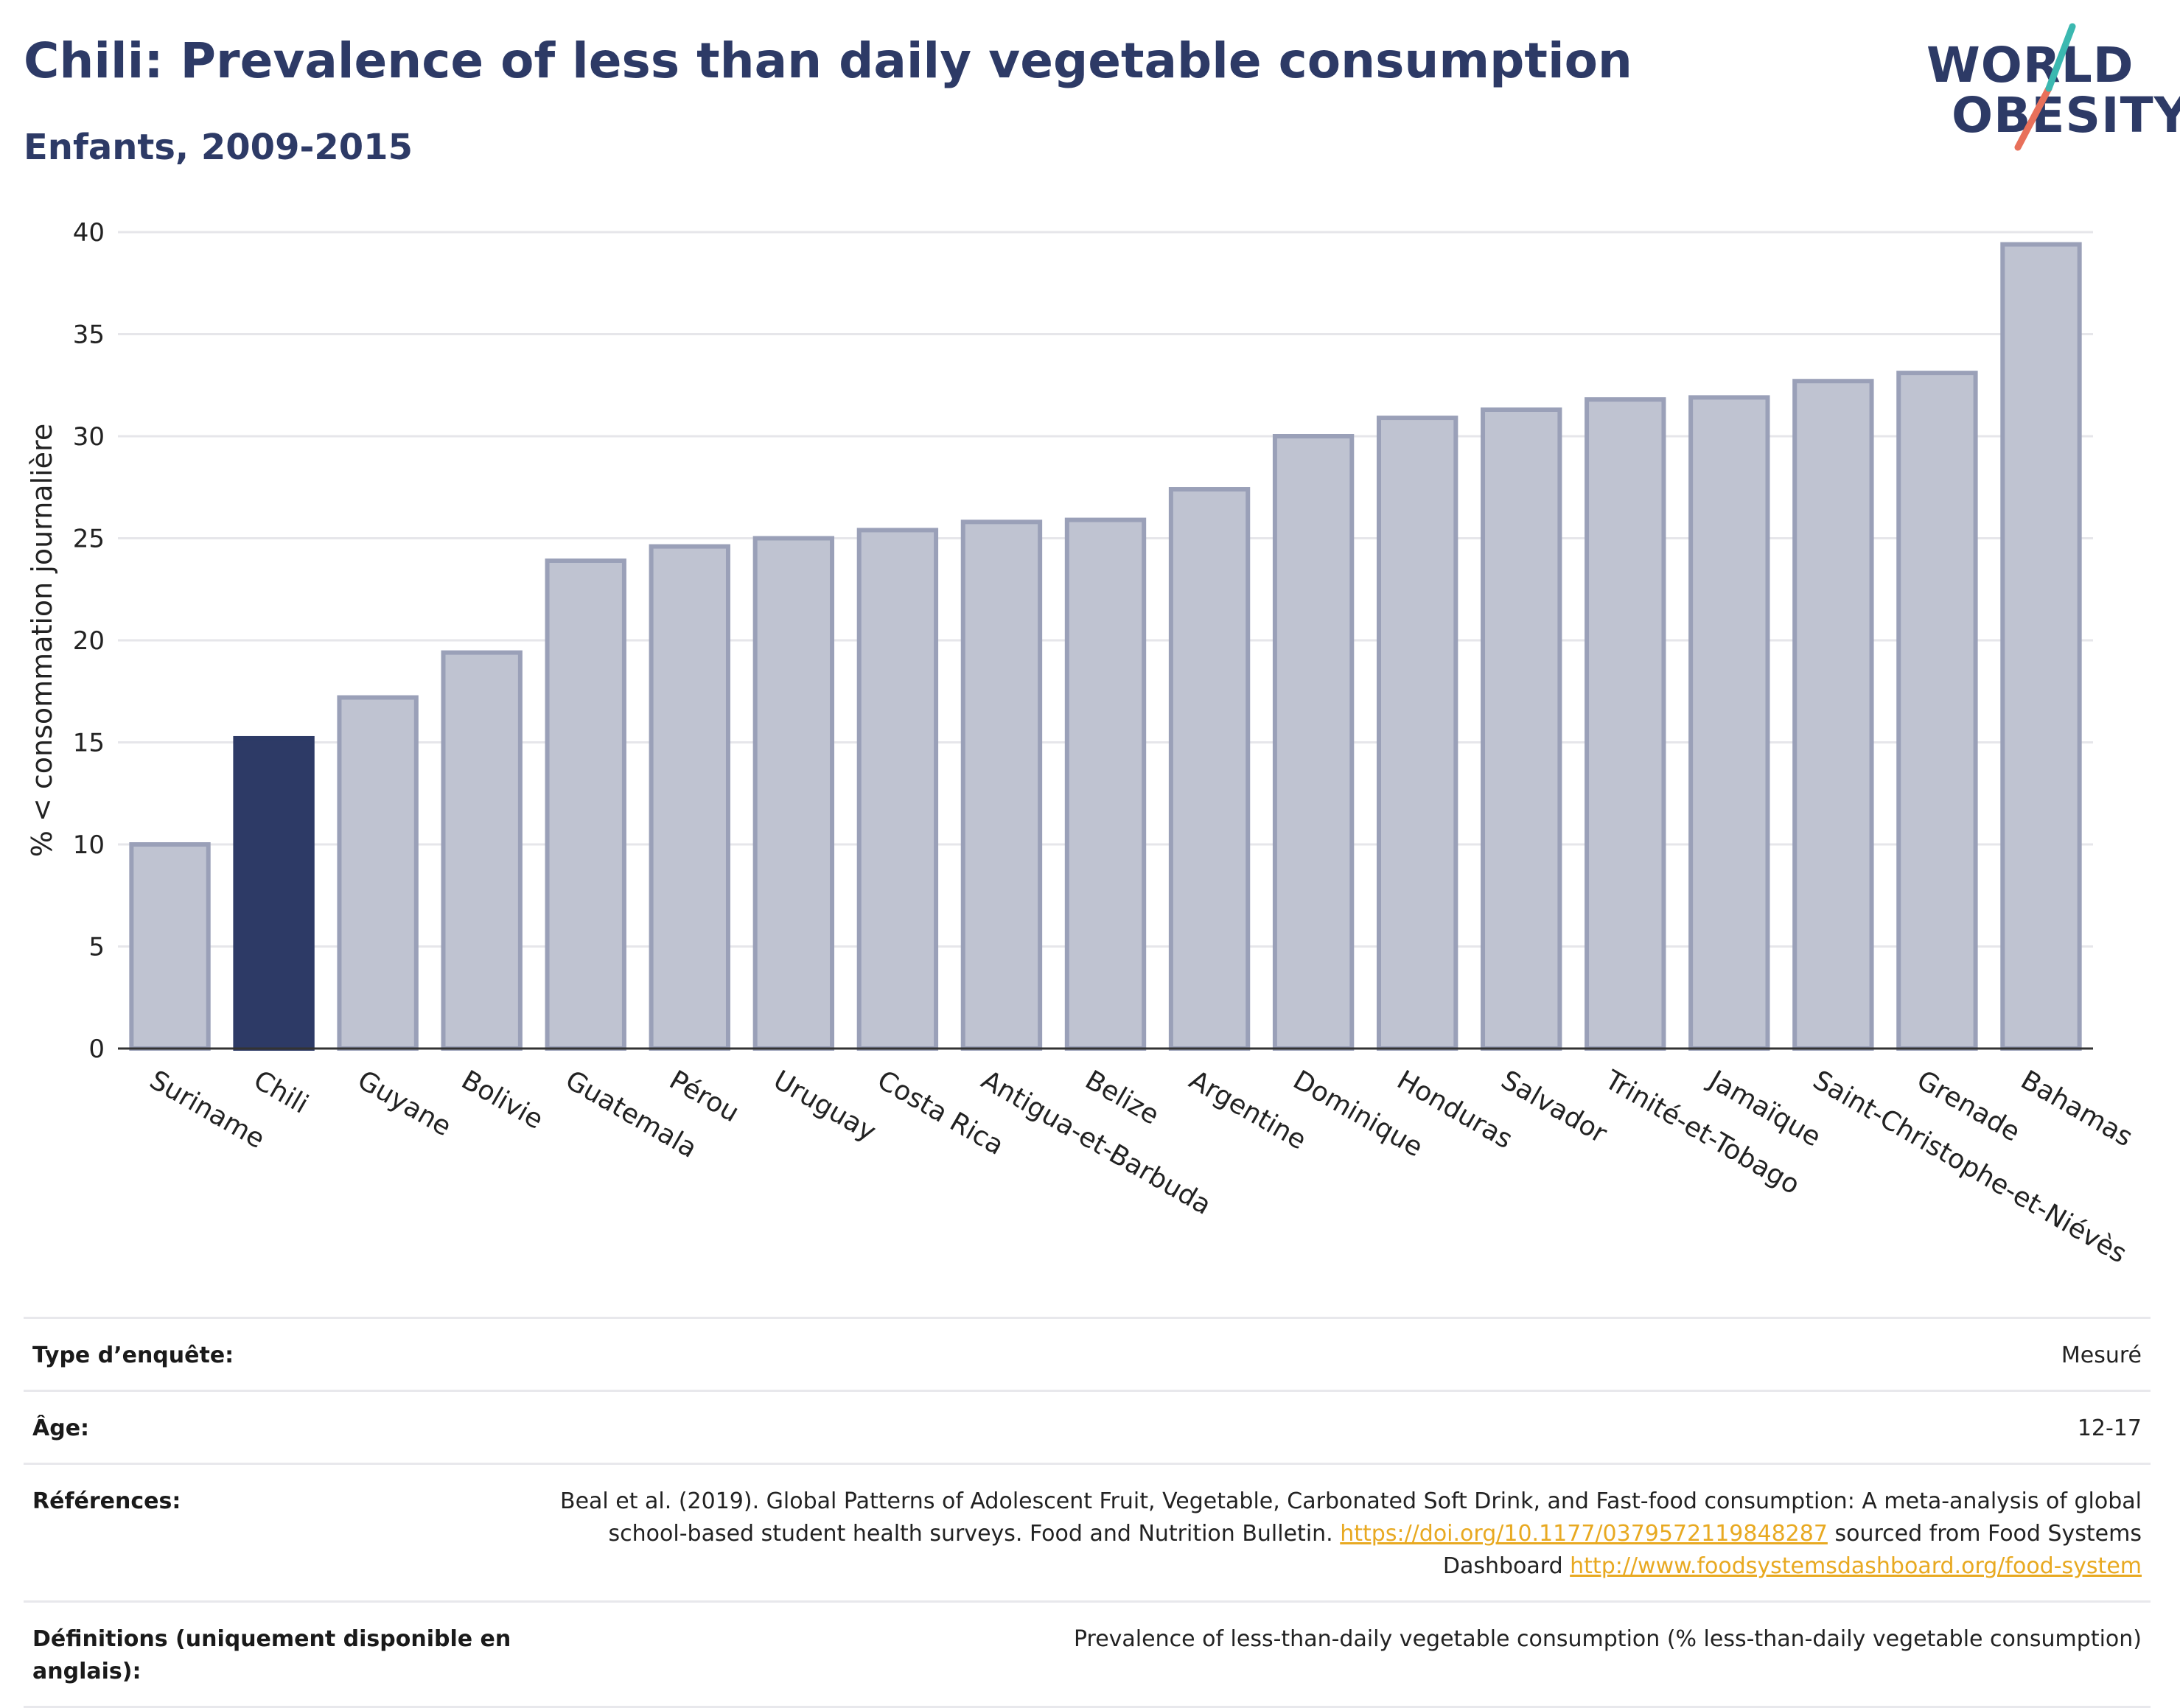  I want to click on x-tick-label: Guyane, so click(404, 1103).